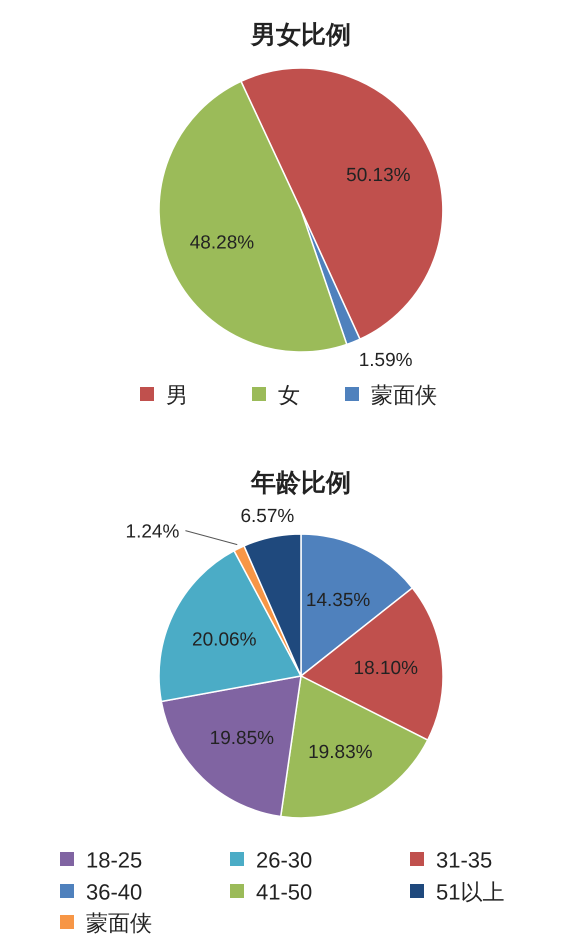 This screenshot has width=580, height=934. Describe the element at coordinates (267, 517) in the screenshot. I see `data-label: 6.57%` at that location.